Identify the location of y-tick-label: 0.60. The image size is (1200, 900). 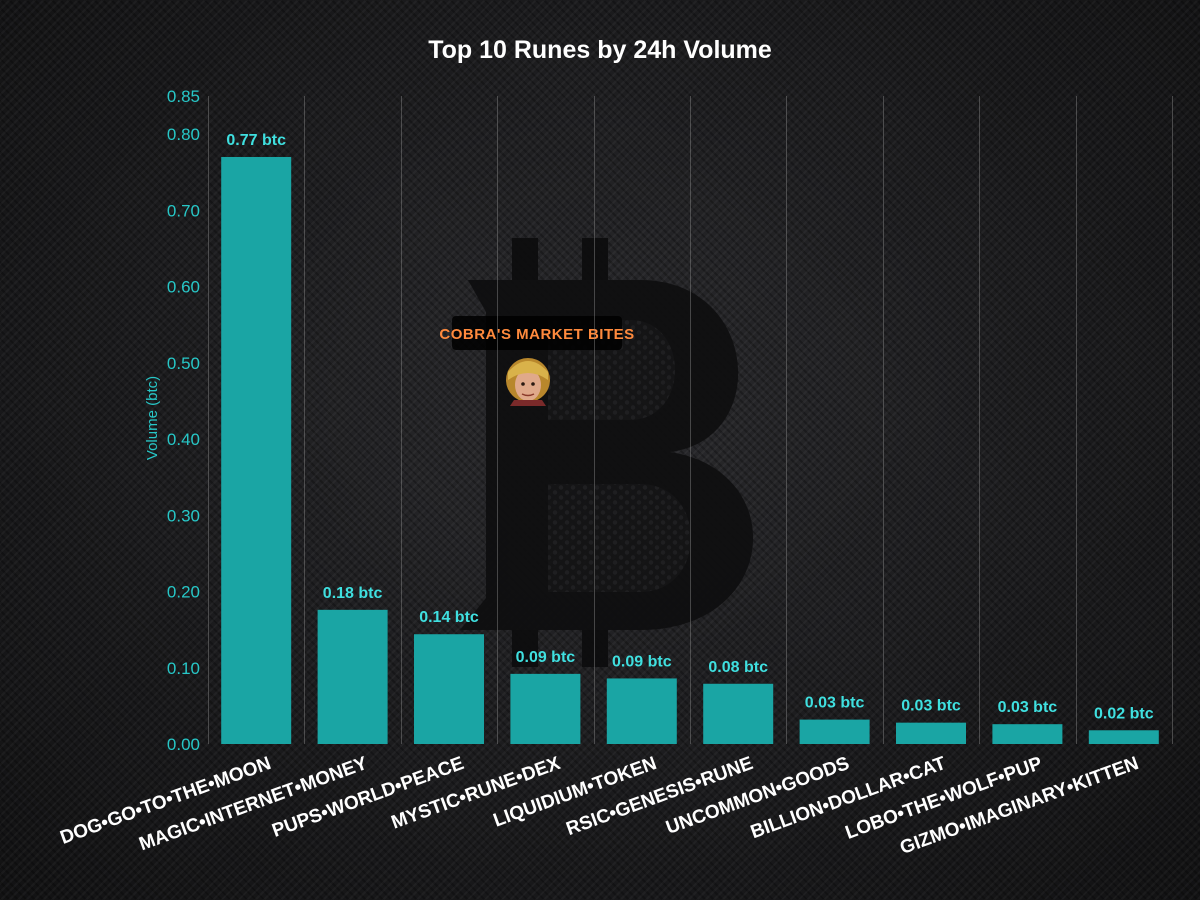
(183, 287).